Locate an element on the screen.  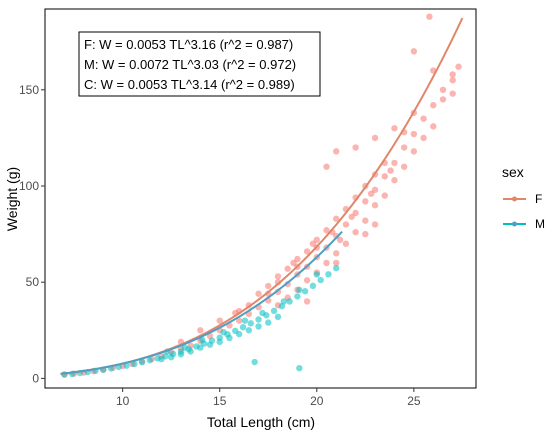
x-tick-label-2: 20 is located at coordinates (317, 401).